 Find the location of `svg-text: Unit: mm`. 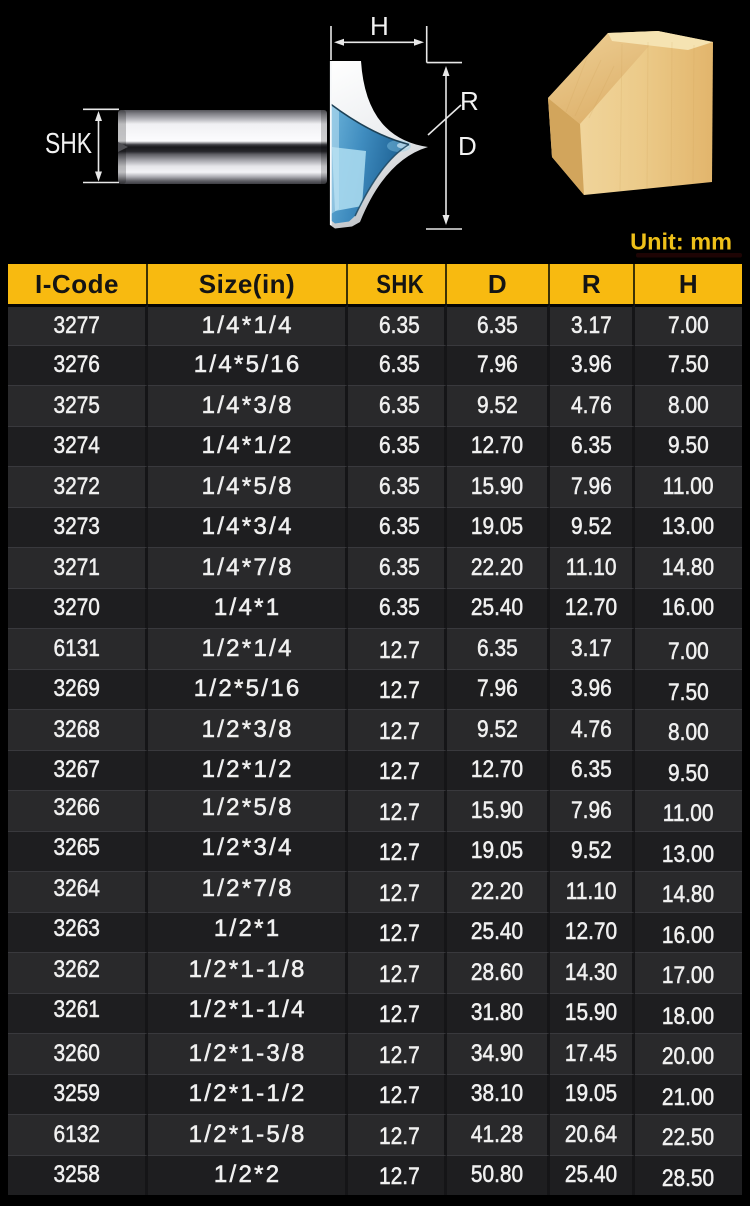

svg-text: Unit: mm is located at coordinates (681, 242).